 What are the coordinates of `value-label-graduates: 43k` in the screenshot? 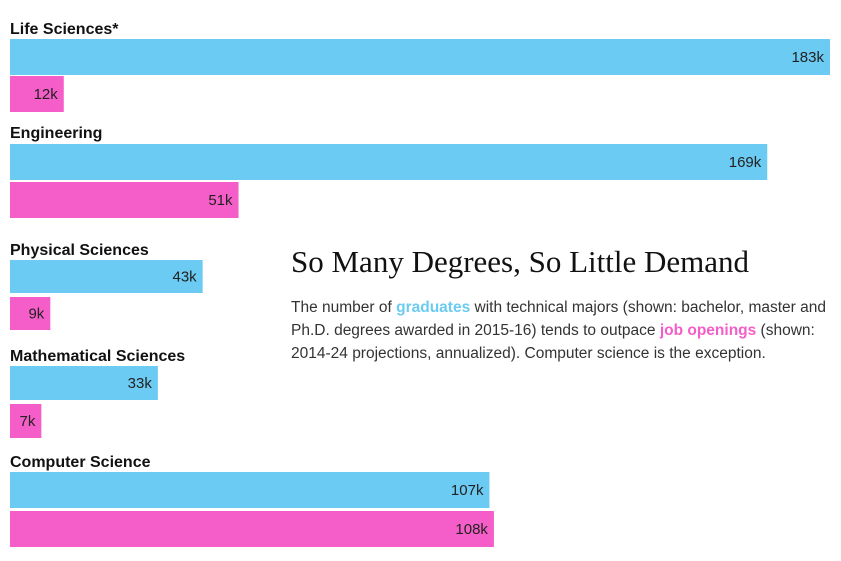 It's located at (184, 277).